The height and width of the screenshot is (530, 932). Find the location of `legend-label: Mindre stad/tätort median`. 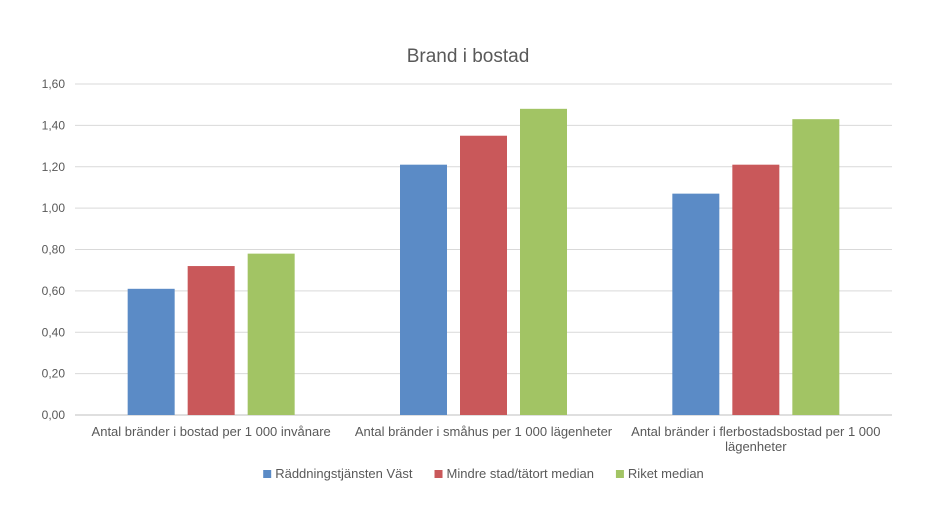

legend-label: Mindre stad/tätort median is located at coordinates (520, 473).